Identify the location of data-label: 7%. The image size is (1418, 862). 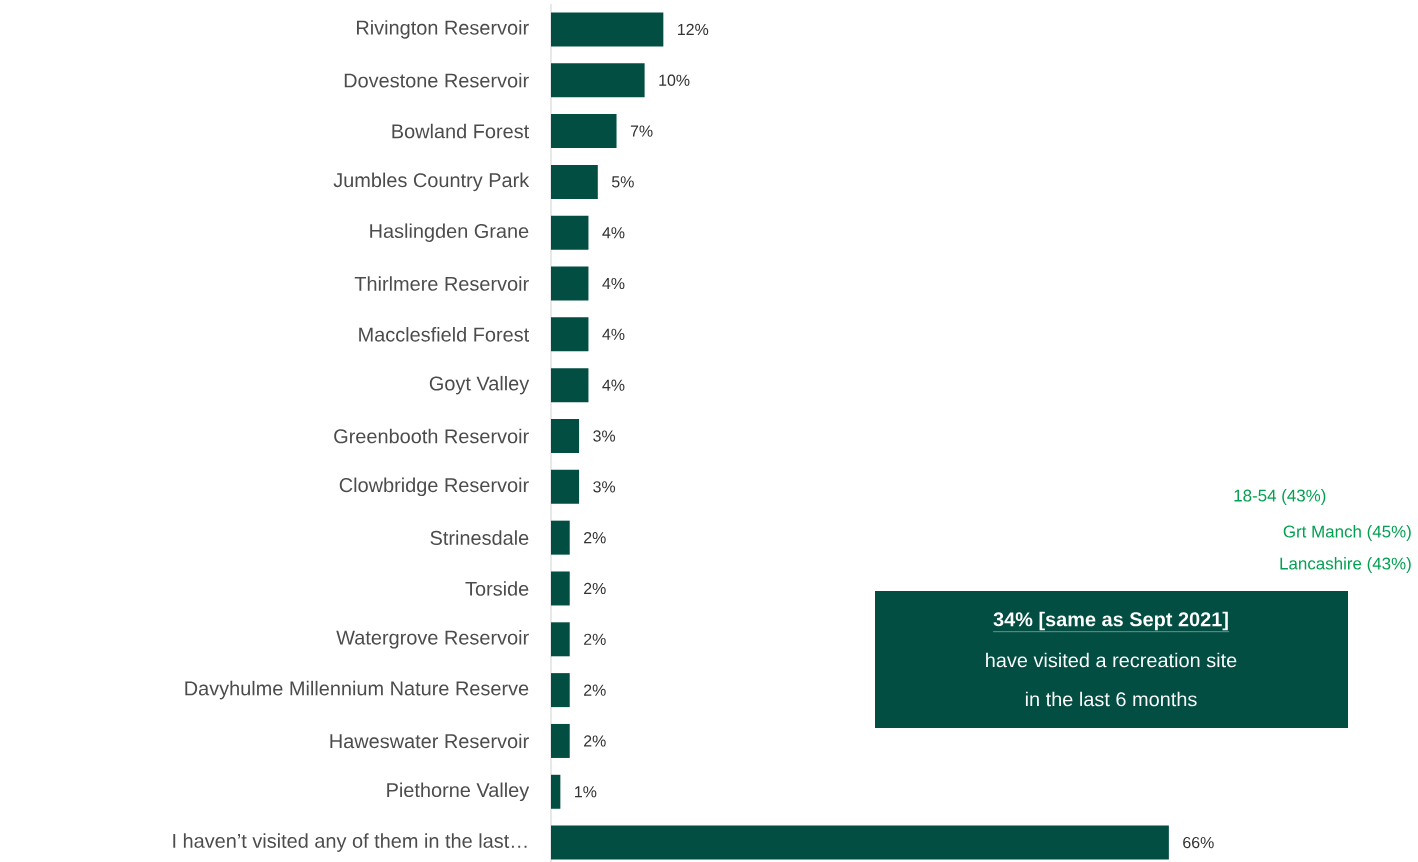
(641, 131).